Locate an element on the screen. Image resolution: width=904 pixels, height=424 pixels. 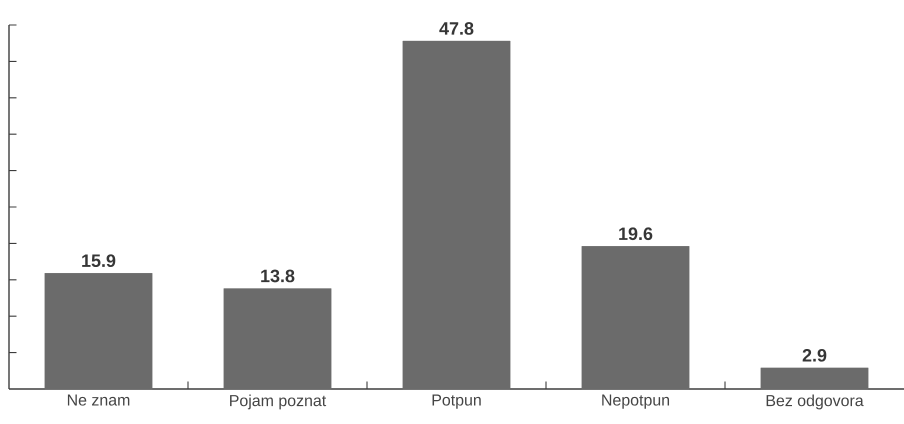
data-label: 47.8 is located at coordinates (456, 28).